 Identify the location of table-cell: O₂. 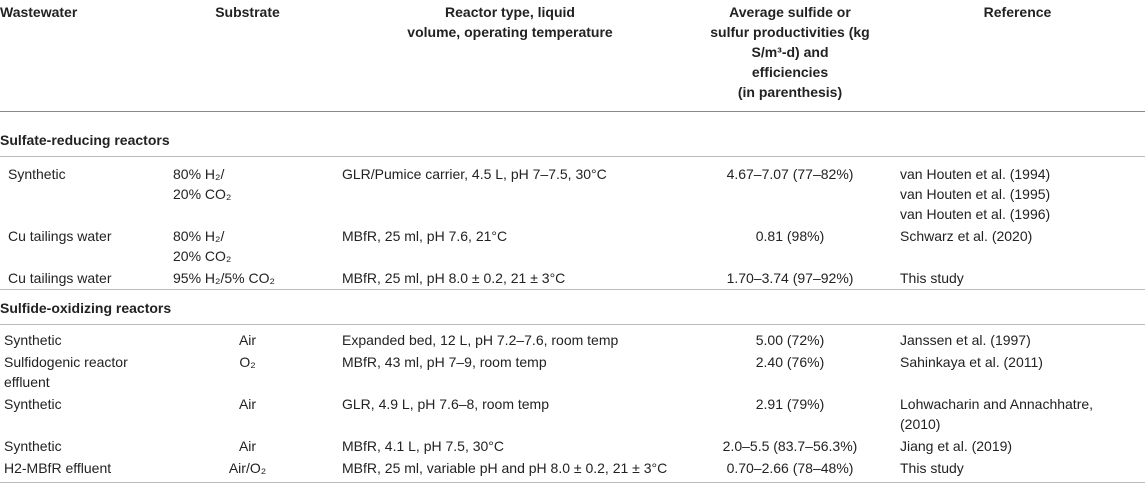
(247, 362).